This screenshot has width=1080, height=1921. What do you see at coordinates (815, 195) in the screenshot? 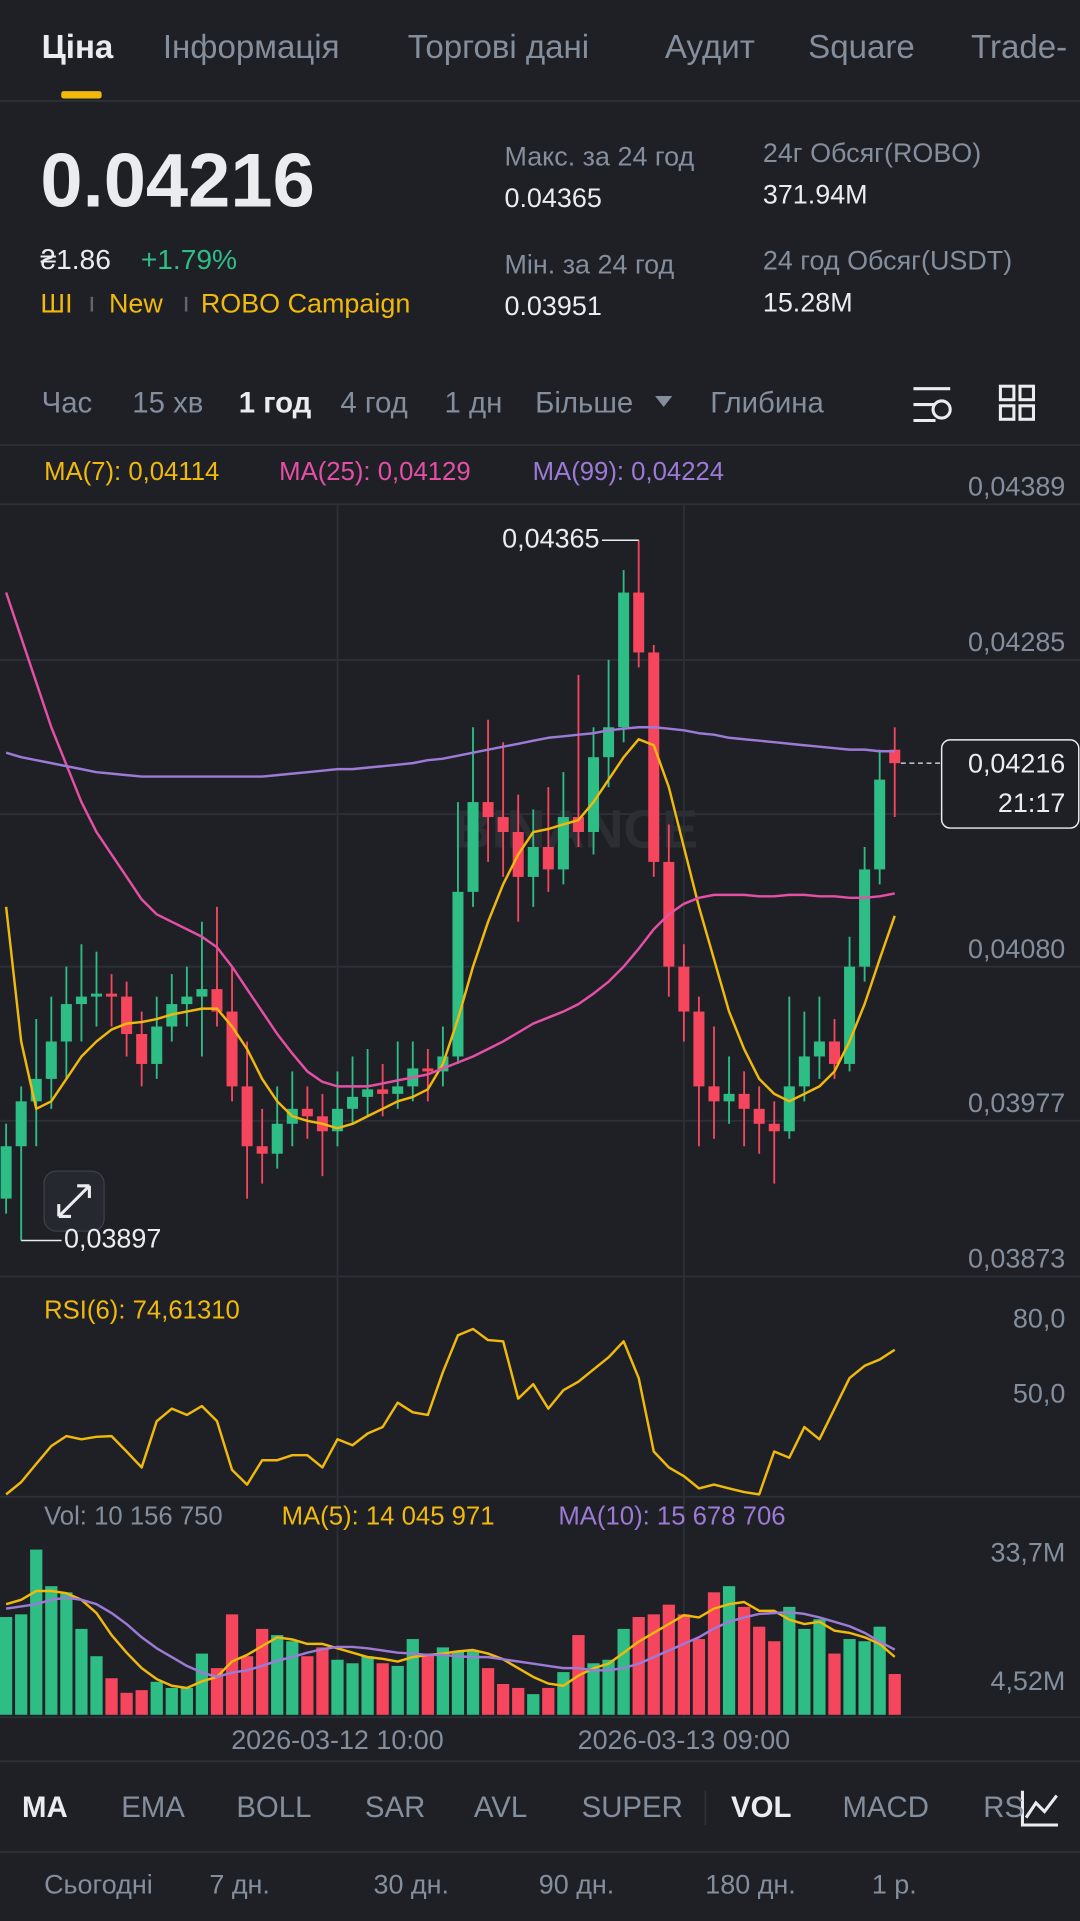
I see `stat-value: 371.94M` at bounding box center [815, 195].